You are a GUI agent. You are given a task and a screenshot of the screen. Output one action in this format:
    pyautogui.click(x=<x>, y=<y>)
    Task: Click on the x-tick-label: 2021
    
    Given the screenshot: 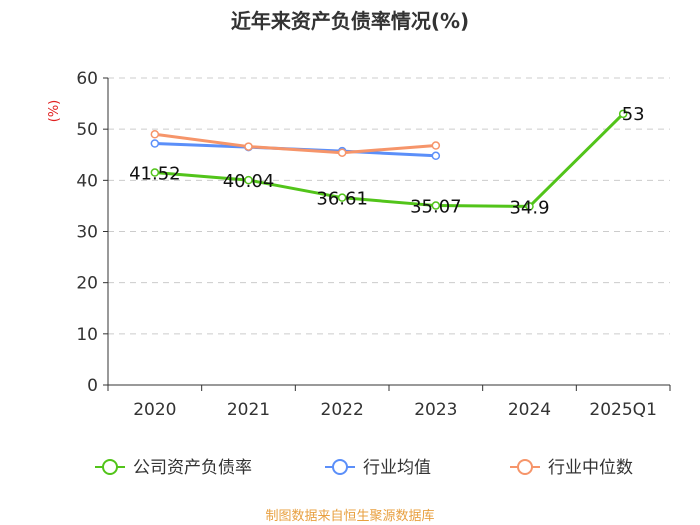 What is the action you would take?
    pyautogui.click(x=248, y=410)
    